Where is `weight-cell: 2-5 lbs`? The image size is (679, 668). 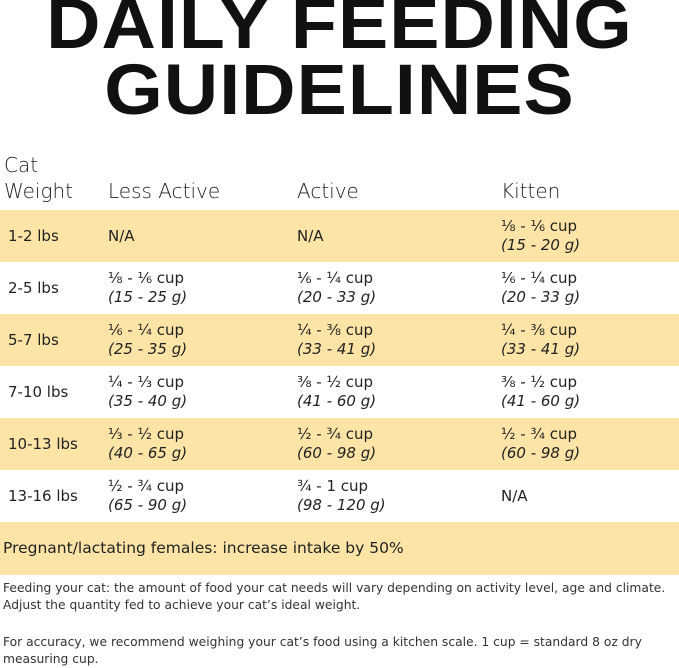
weight-cell: 2-5 lbs is located at coordinates (33, 287).